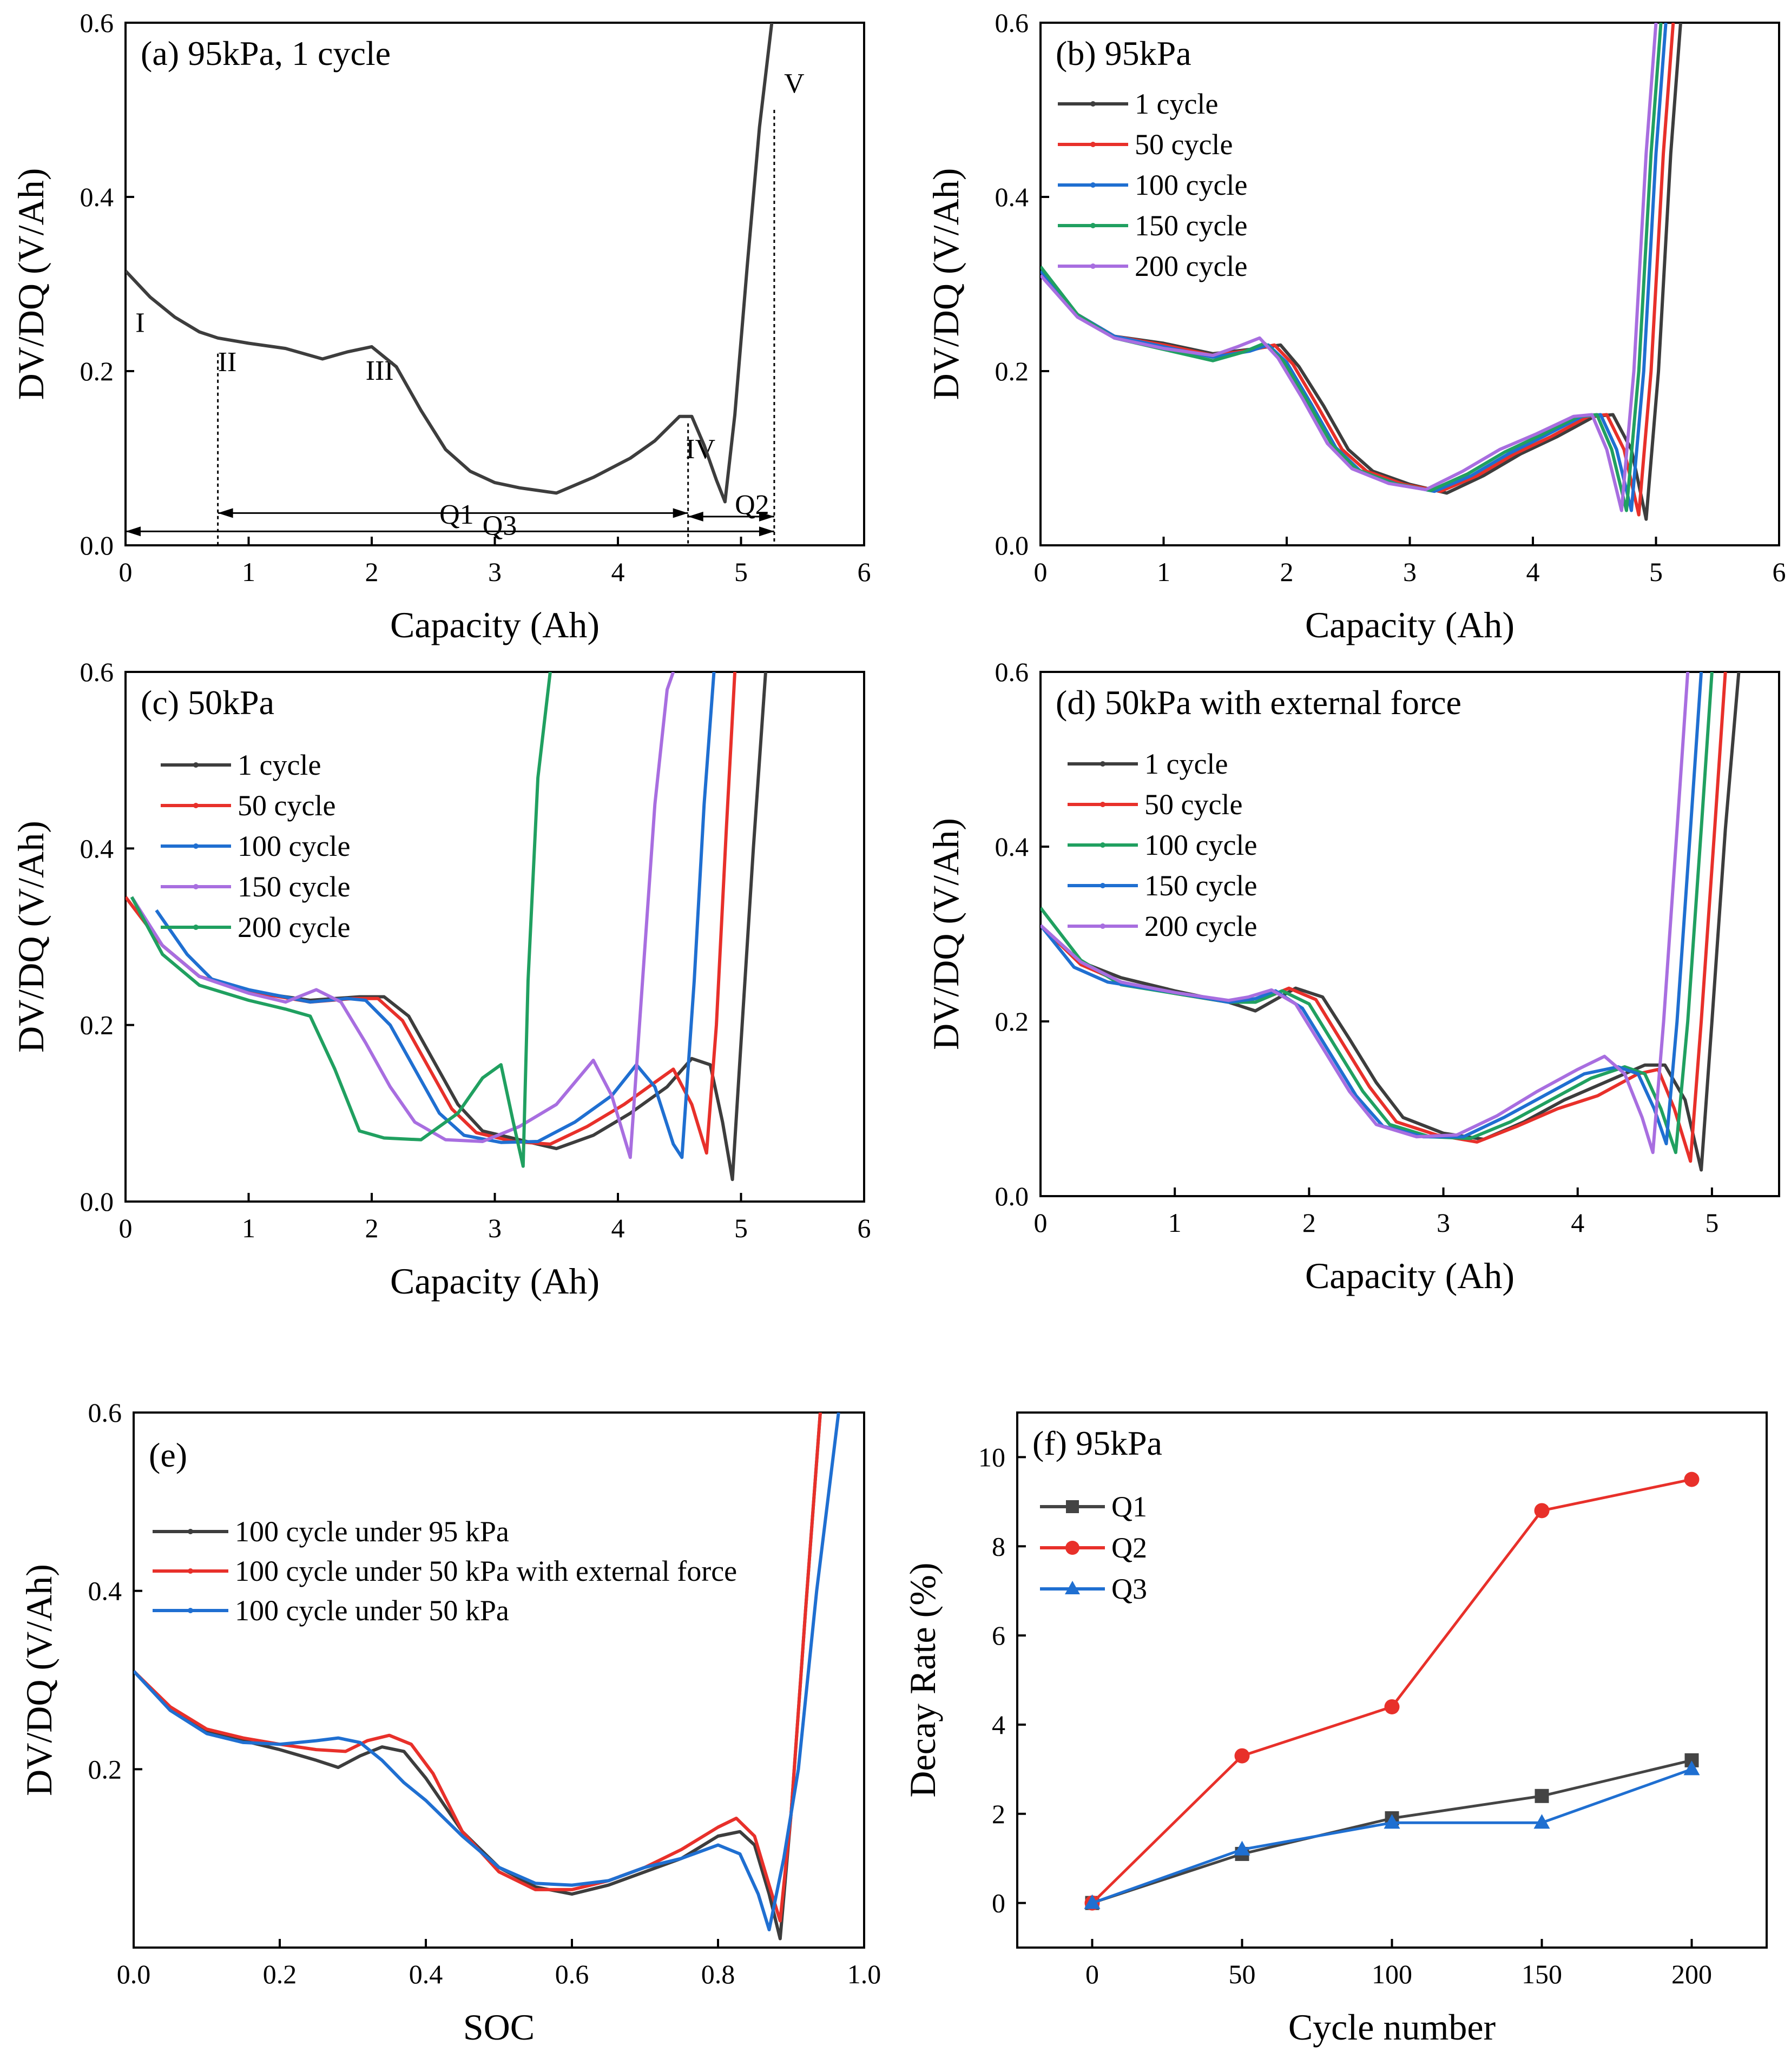 The height and width of the screenshot is (2072, 1791). I want to click on y-tick-label: 10, so click(991, 1457).